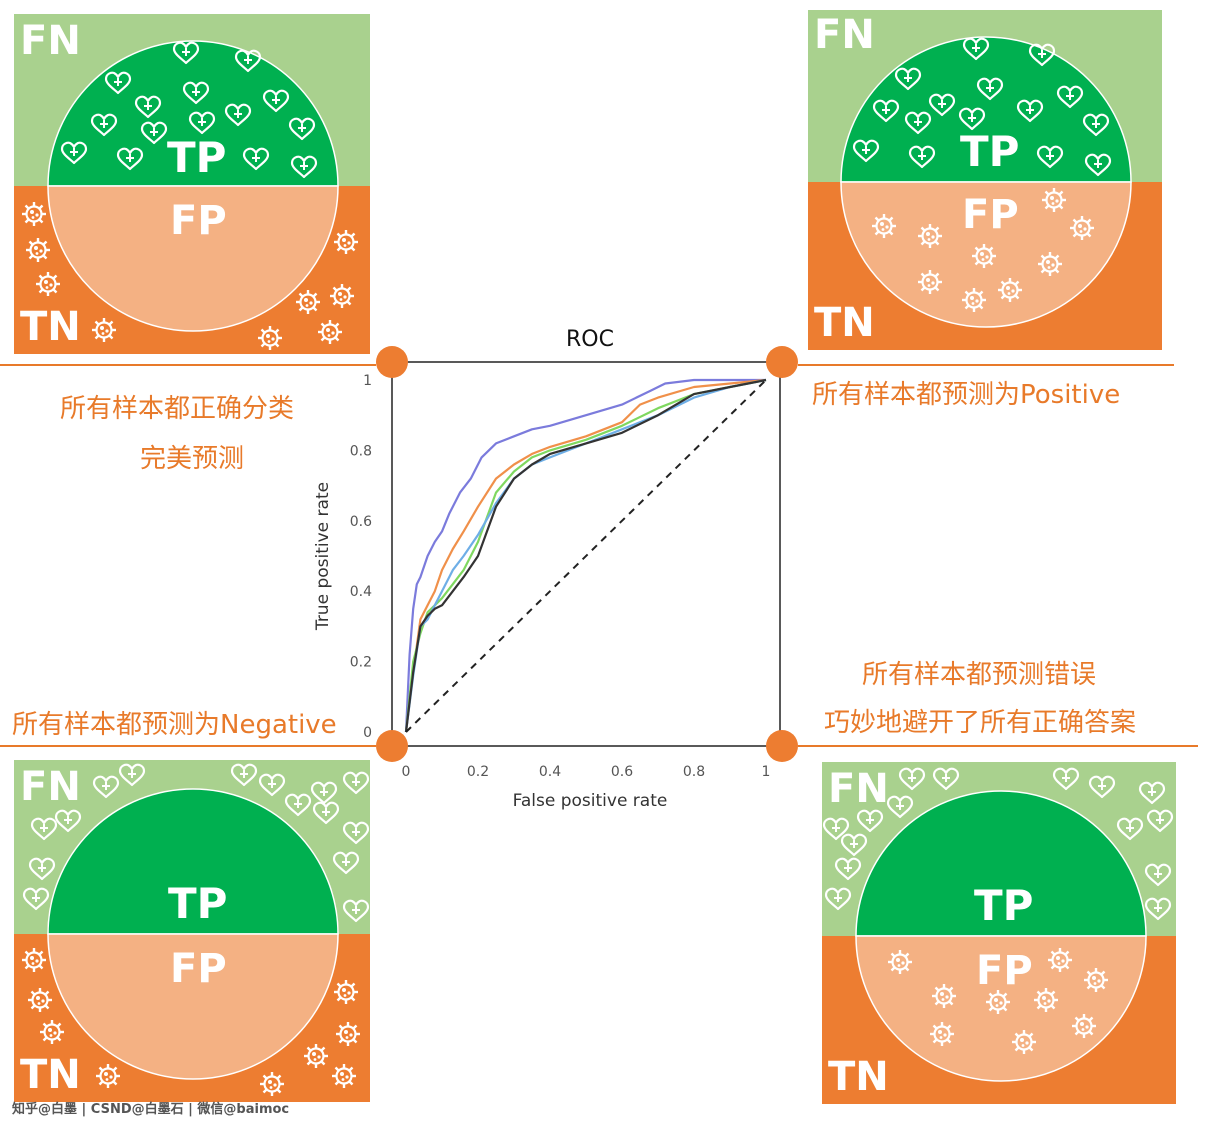  I want to click on x-tick-label: 0.6, so click(622, 772).